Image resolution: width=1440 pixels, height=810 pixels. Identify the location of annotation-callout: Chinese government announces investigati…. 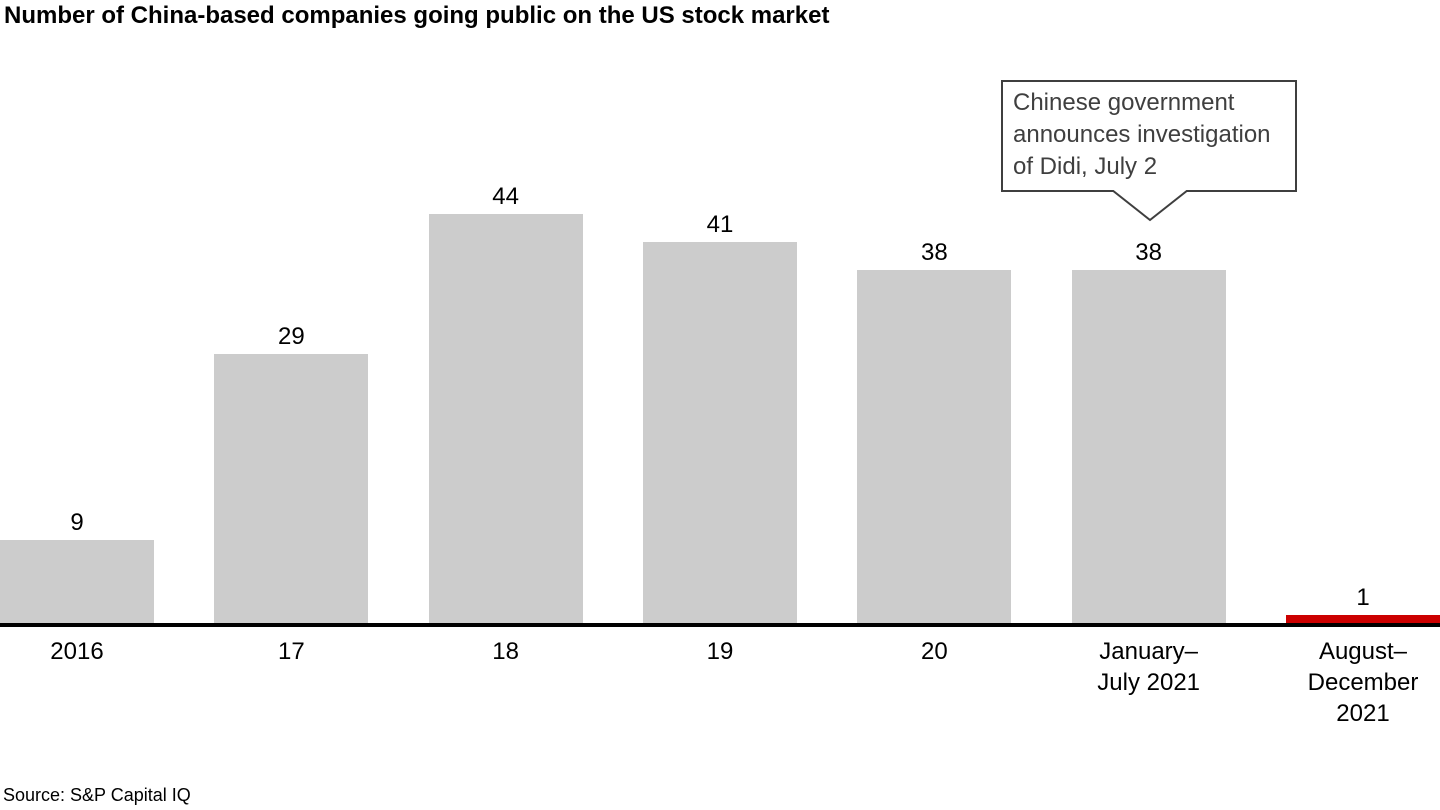
(1149, 151).